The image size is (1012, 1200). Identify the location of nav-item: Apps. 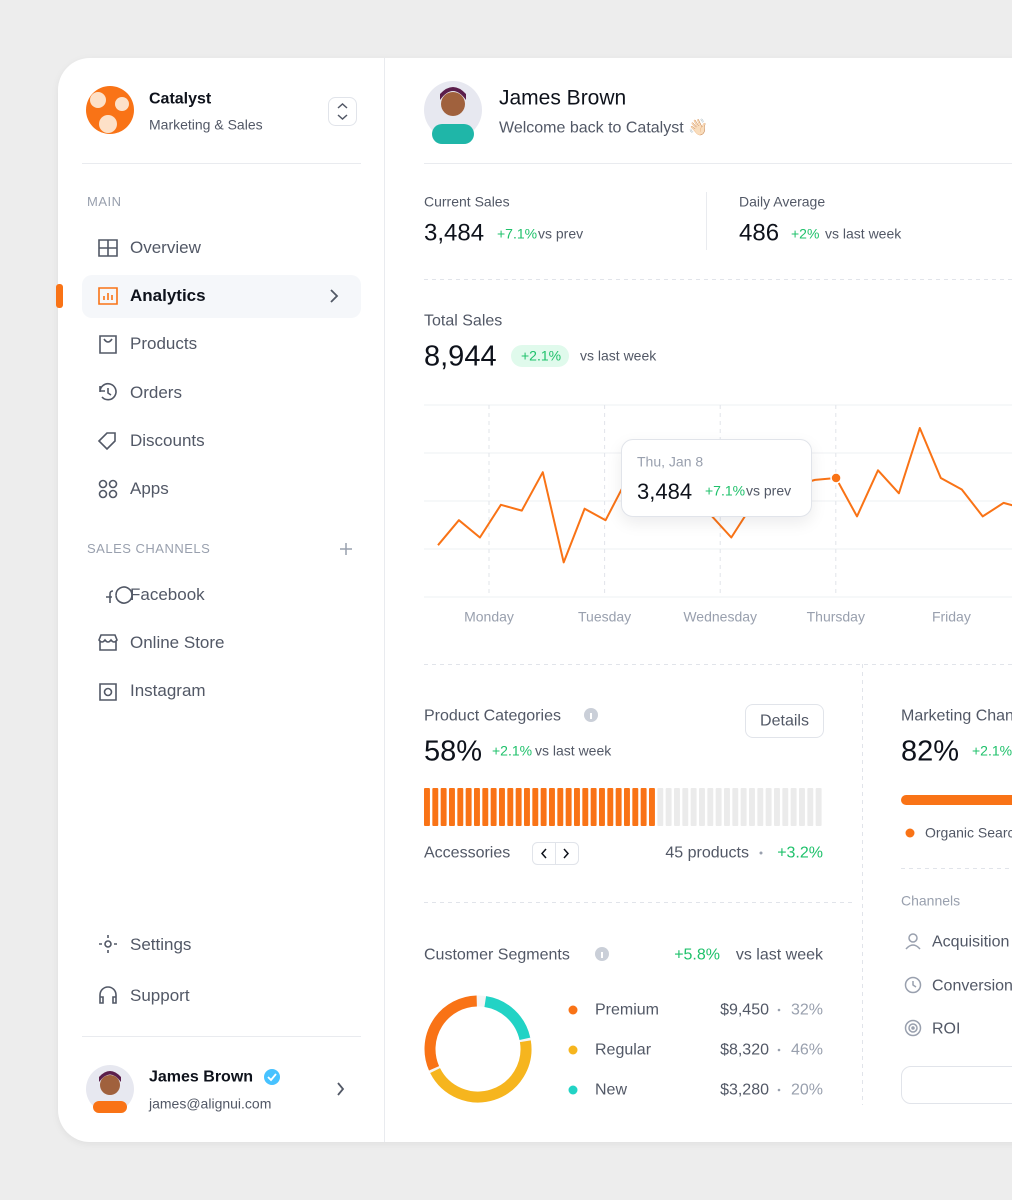
(149, 488).